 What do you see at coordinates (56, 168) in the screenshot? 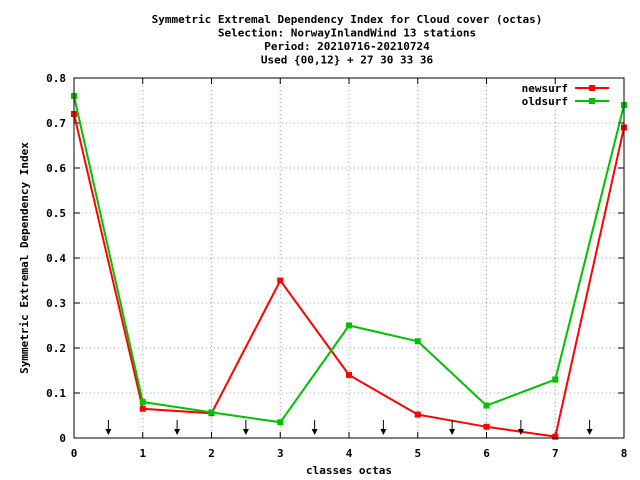
I see `y-tick-label: 0.6` at bounding box center [56, 168].